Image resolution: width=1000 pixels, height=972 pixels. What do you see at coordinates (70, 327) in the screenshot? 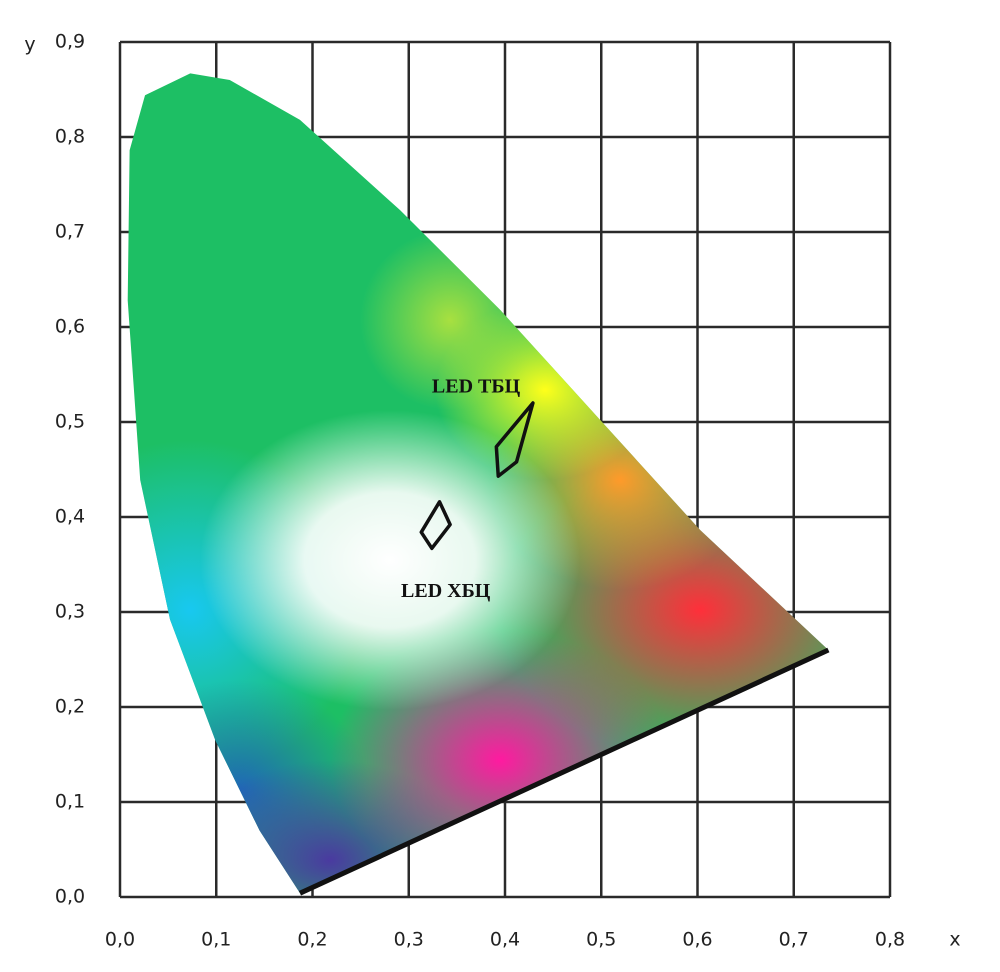
I see `y-tick-label: 0,6` at bounding box center [70, 327].